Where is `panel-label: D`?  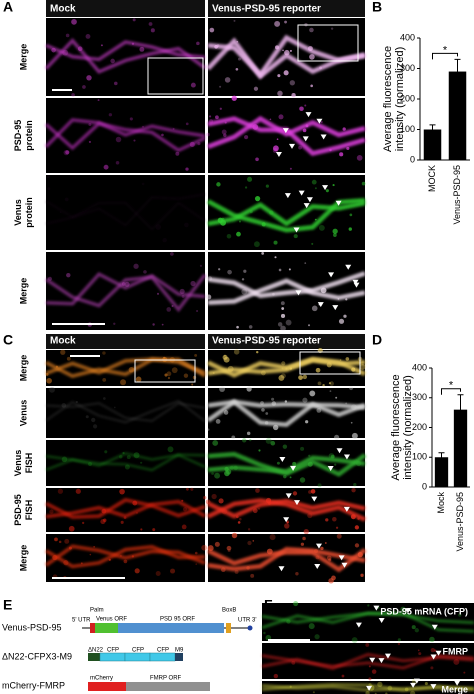 panel-label: D is located at coordinates (377, 340).